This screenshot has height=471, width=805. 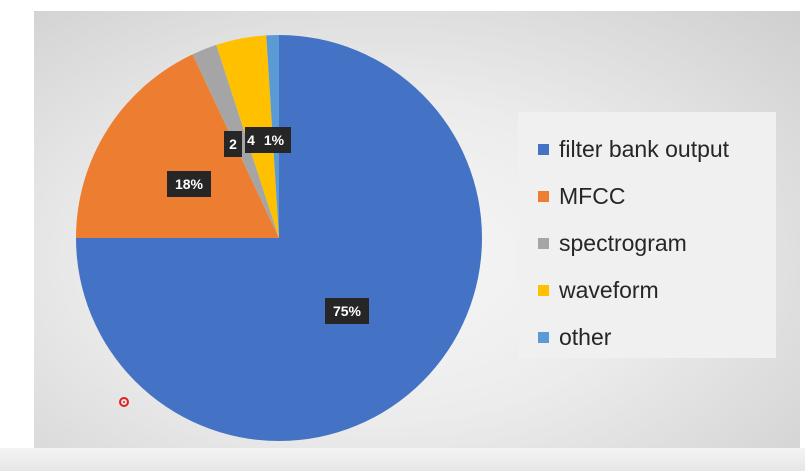 I want to click on data-label-text: 18%, so click(x=189, y=184).